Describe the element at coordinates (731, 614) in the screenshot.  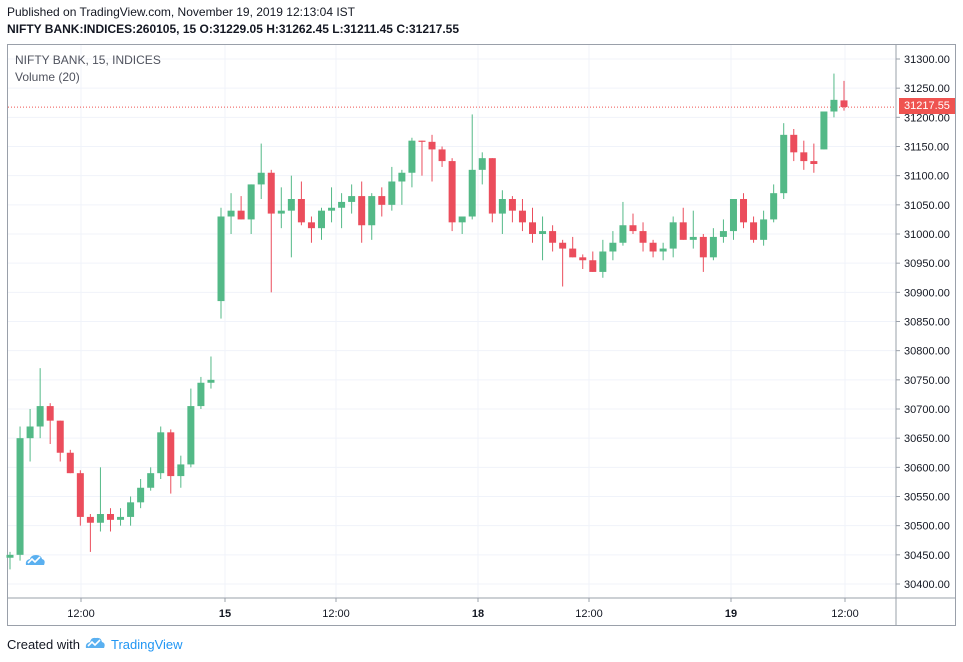
I see `x-tick-label: 19` at that location.